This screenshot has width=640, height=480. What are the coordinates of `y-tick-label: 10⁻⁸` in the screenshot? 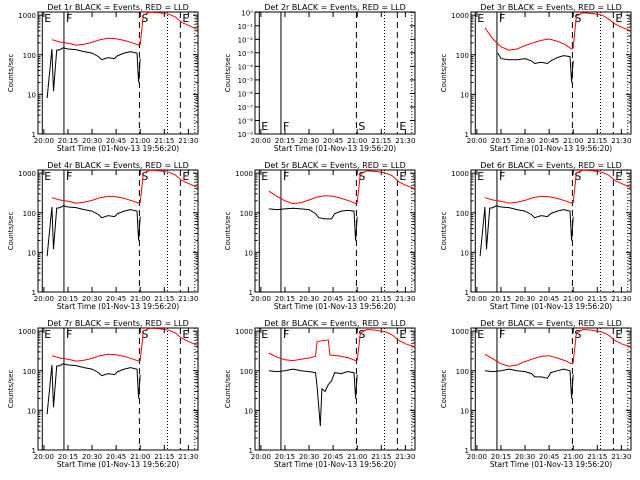 It's located at (246, 121).